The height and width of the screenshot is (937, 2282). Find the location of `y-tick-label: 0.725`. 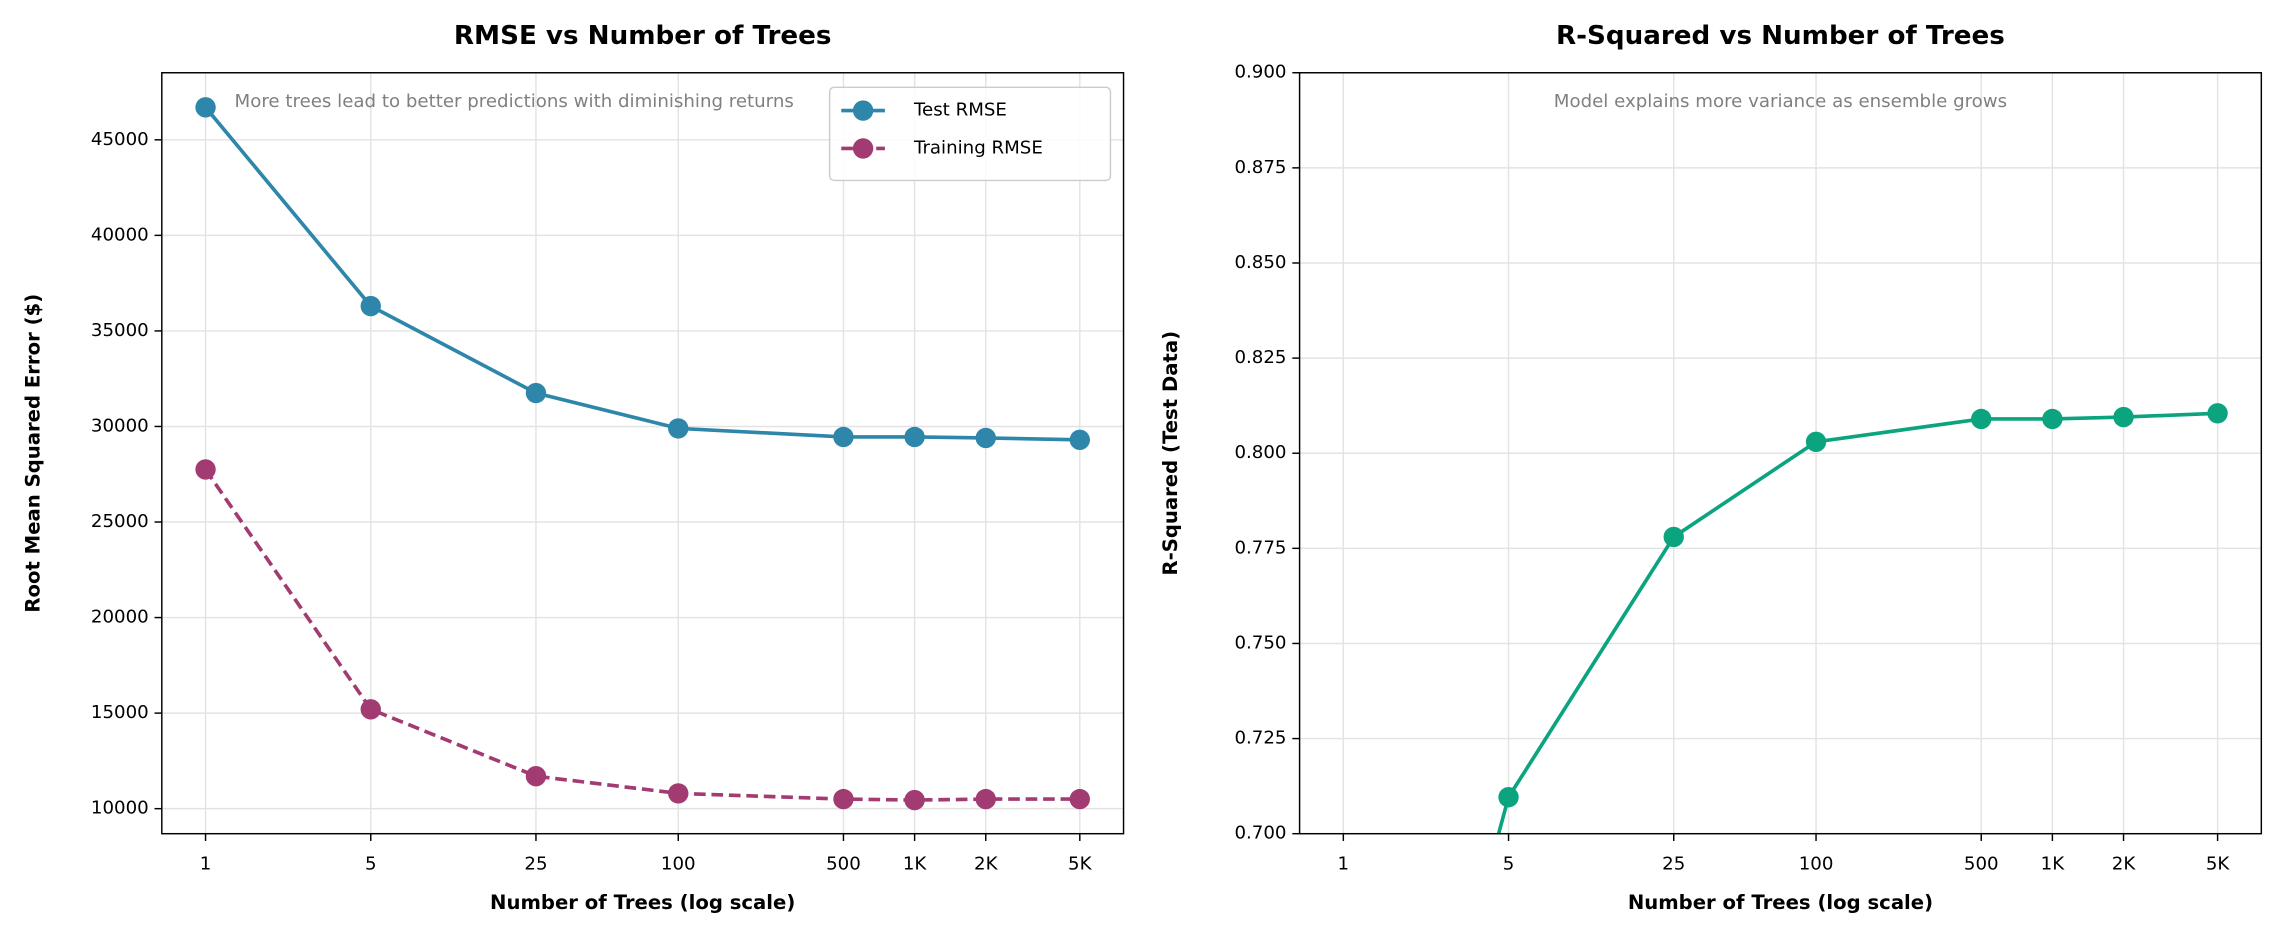

y-tick-label: 0.725 is located at coordinates (1260, 738).